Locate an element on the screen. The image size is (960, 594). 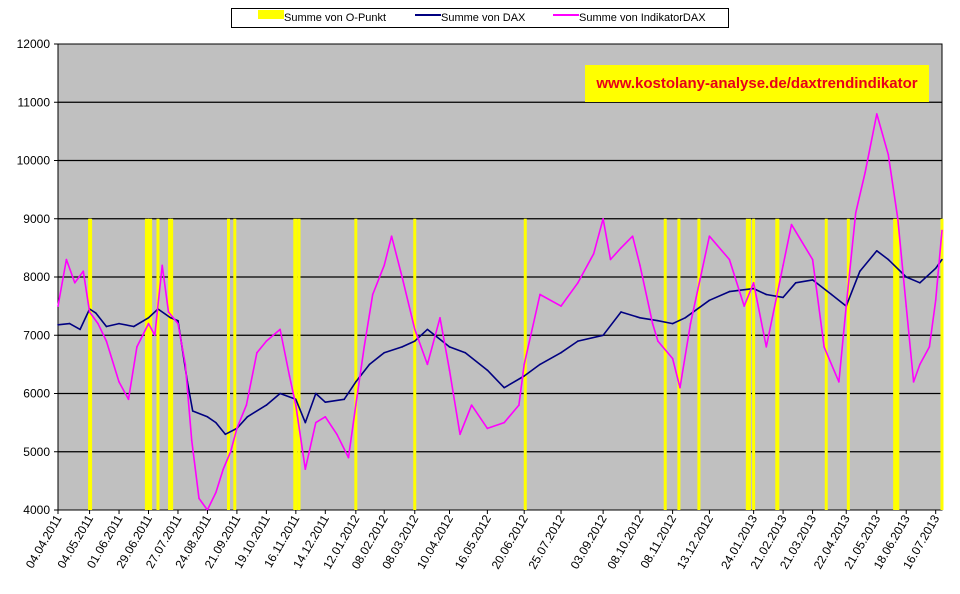
y-tick-label: 12000 is located at coordinates (34, 44).